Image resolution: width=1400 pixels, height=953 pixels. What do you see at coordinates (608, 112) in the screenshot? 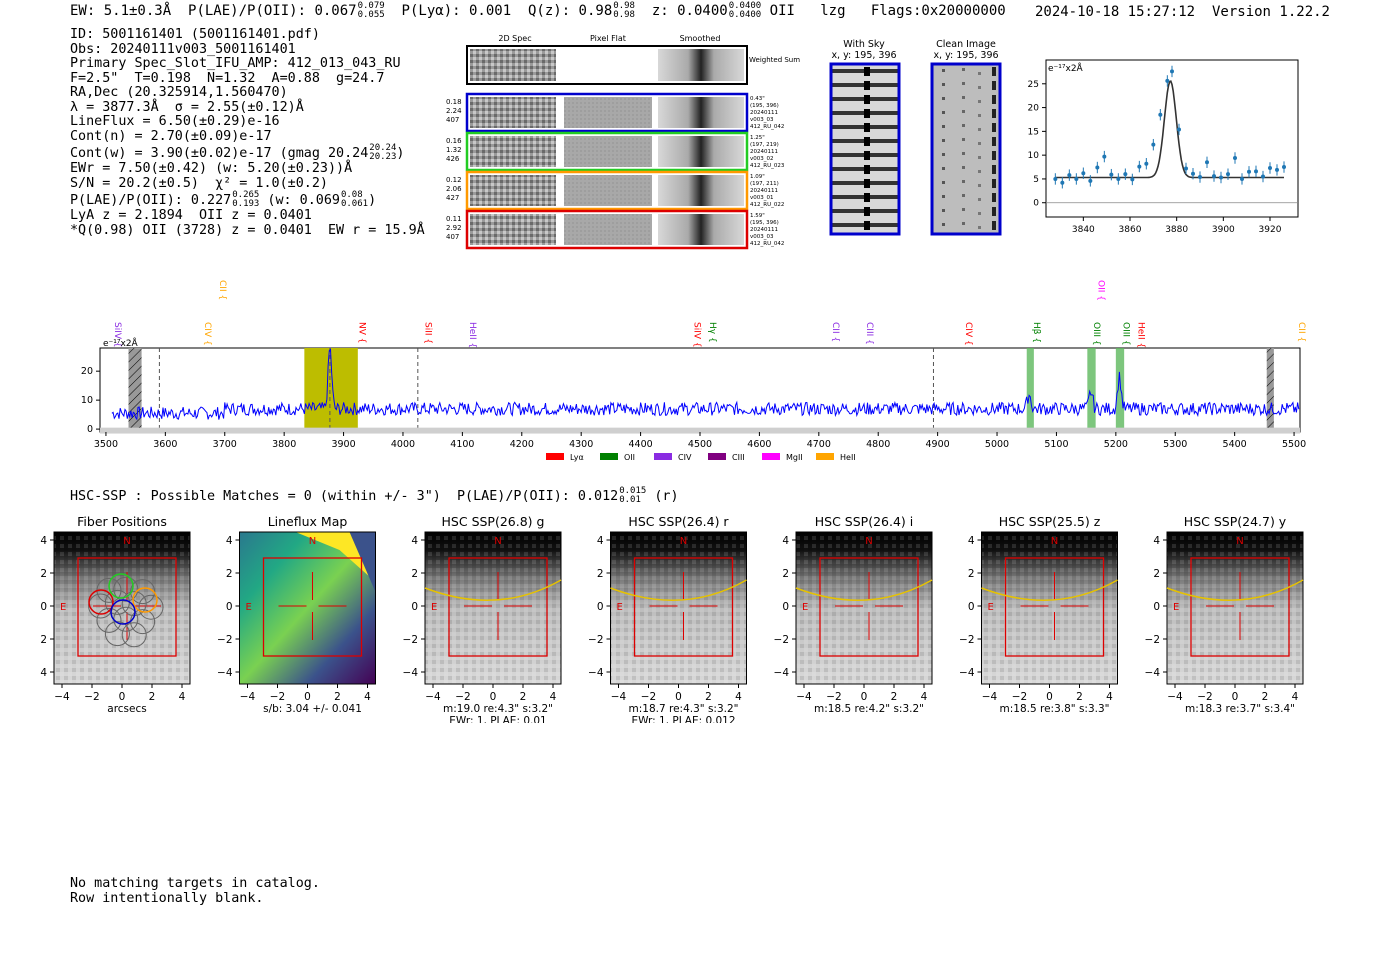
I see `cutout-flat-image` at bounding box center [608, 112].